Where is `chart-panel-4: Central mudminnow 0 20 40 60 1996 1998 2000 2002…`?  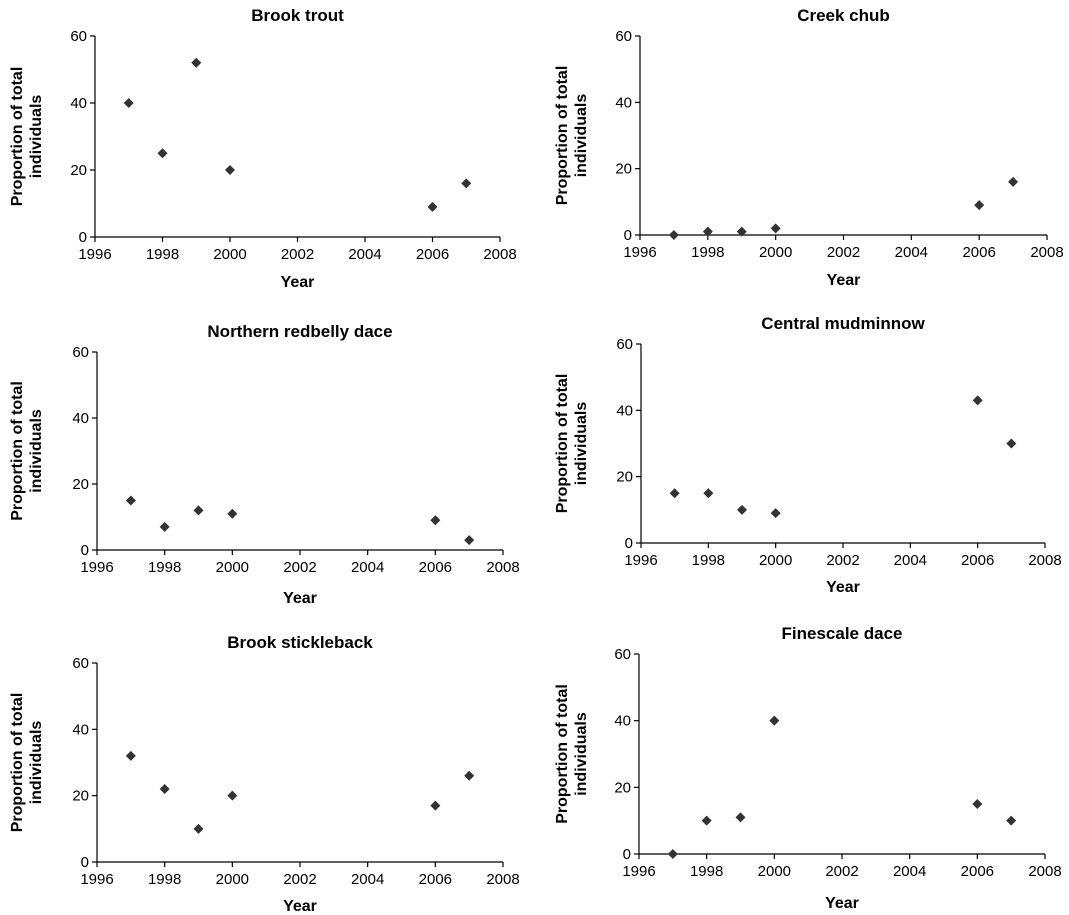
chart-panel-4: Central mudminnow 0 20 40 60 1996 1998 2000 2002… is located at coordinates (808, 455).